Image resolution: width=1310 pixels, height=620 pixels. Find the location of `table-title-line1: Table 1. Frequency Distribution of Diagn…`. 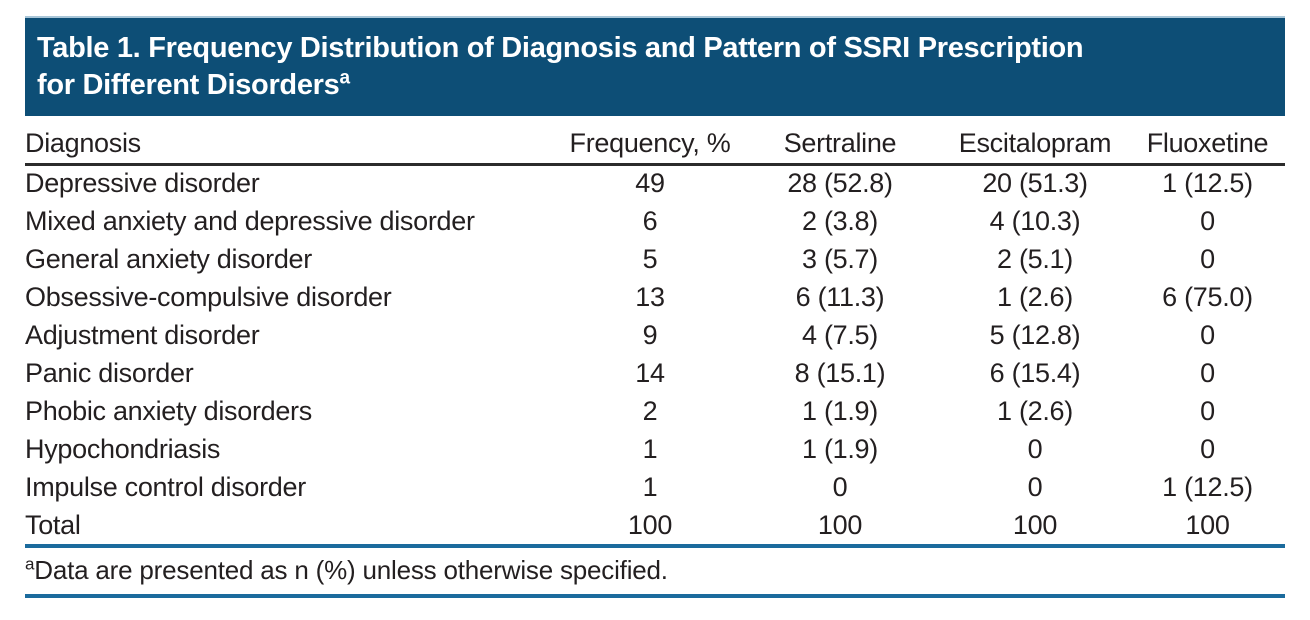

table-title-line1: Table 1. Frequency Distribution of Diagn… is located at coordinates (560, 48).